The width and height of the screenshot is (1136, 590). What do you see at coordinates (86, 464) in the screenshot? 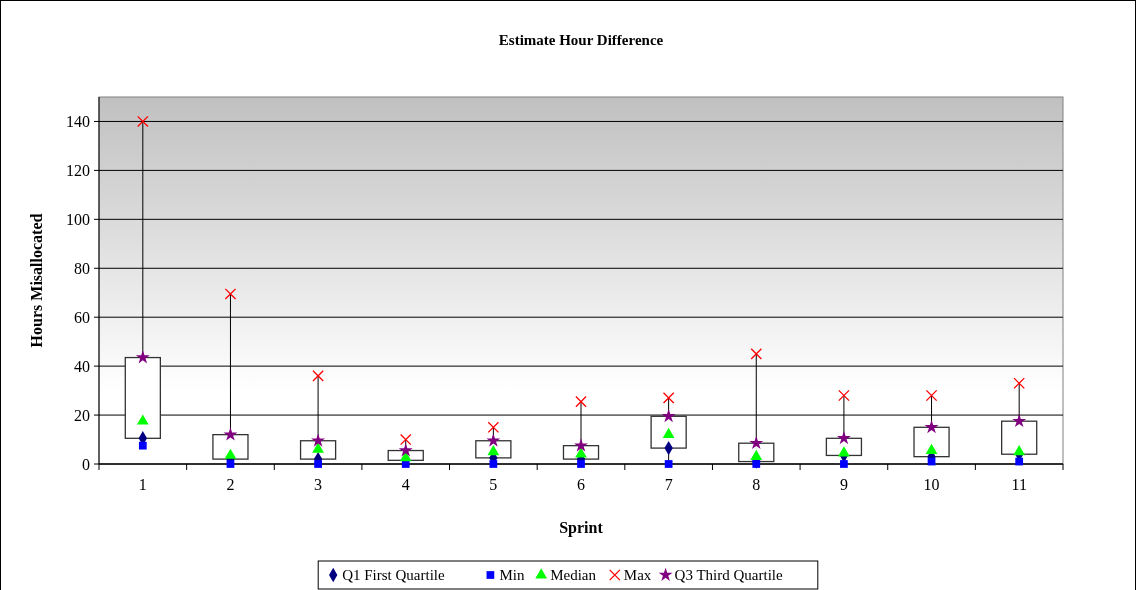
I see `y-tick-label: 0` at bounding box center [86, 464].